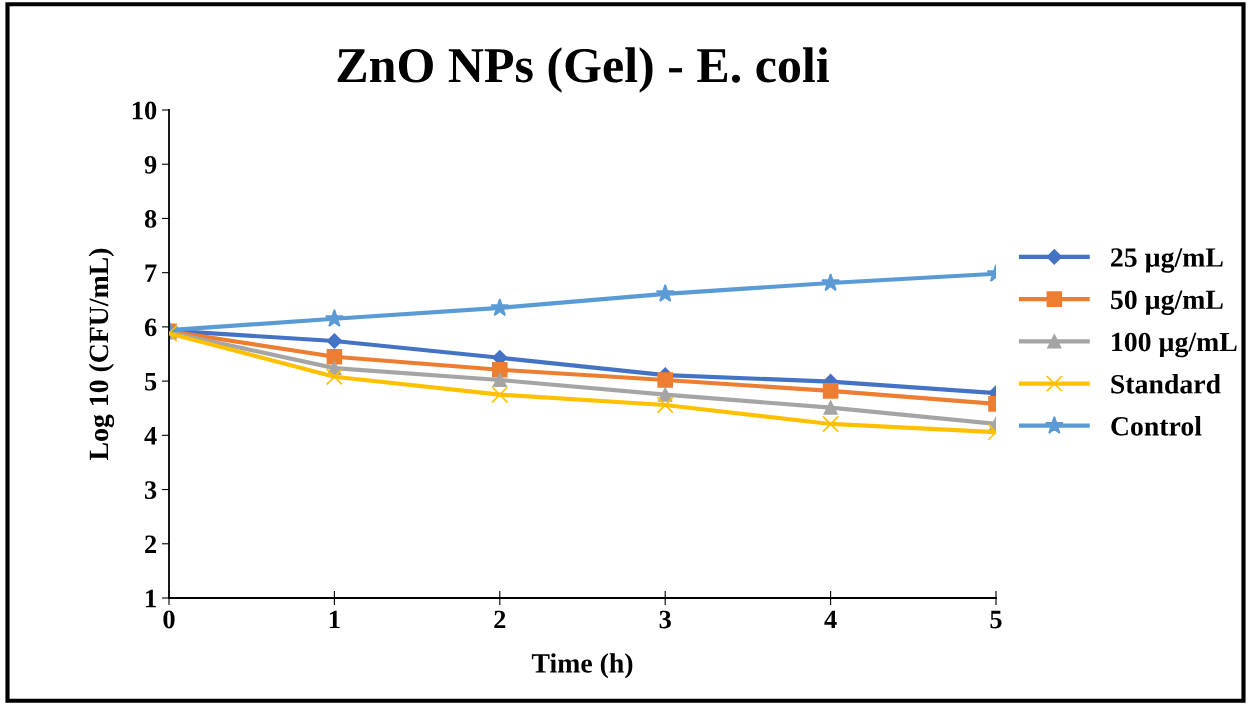 This screenshot has width=1251, height=705. What do you see at coordinates (830, 619) in the screenshot?
I see `x-tick-label: 4` at bounding box center [830, 619].